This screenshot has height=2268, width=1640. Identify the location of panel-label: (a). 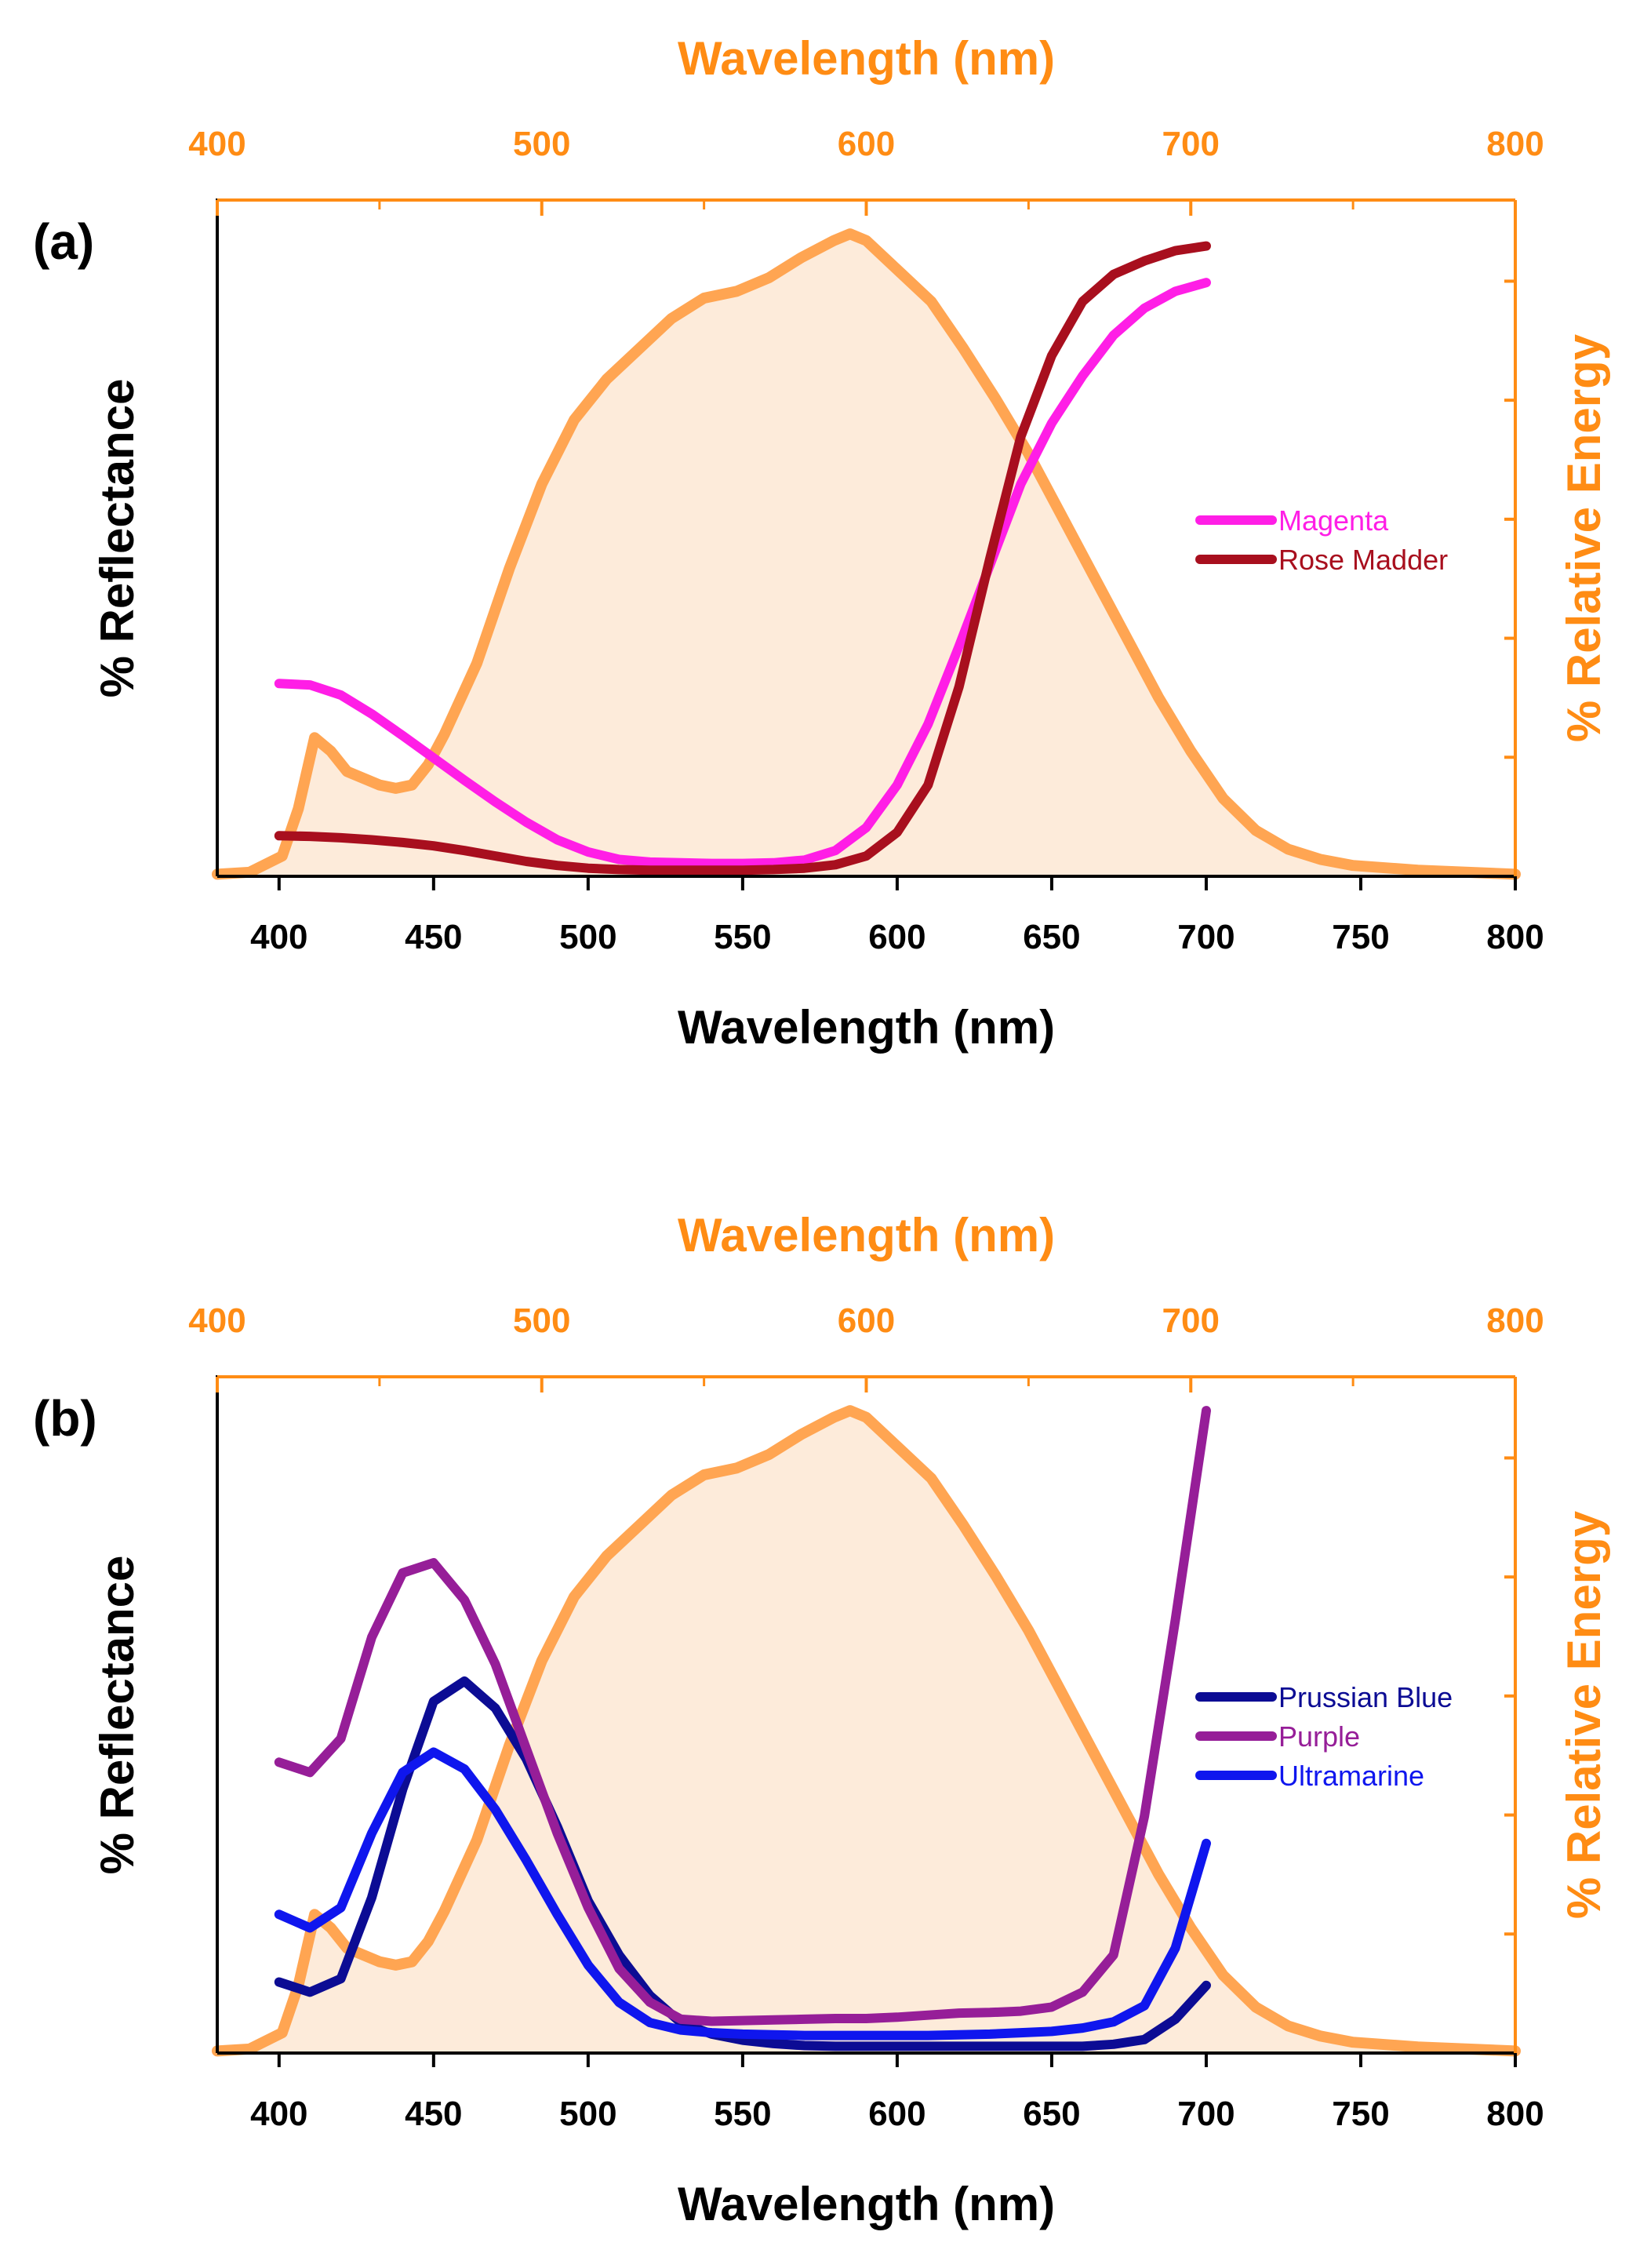
(63, 241).